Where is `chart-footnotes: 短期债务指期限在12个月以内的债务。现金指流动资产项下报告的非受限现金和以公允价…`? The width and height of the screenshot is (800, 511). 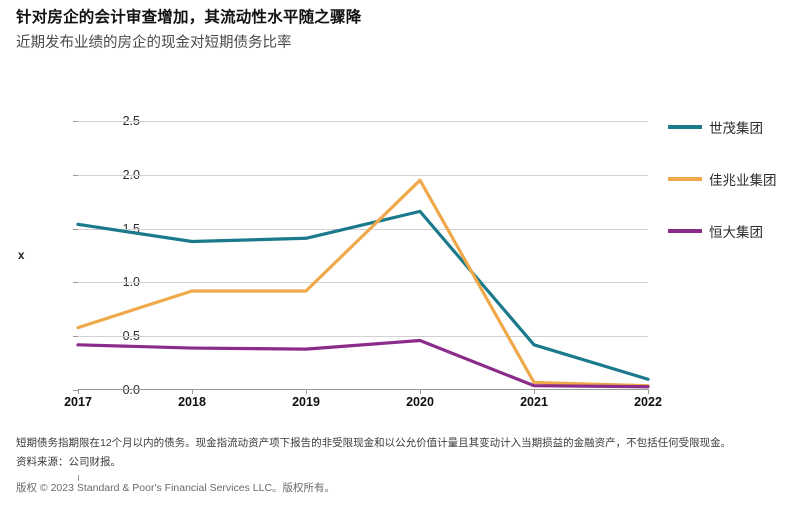 chart-footnotes: 短期债务指期限在12个月以内的债务。现金指流动资产项下报告的非受限现金和以公允价… is located at coordinates (376, 466).